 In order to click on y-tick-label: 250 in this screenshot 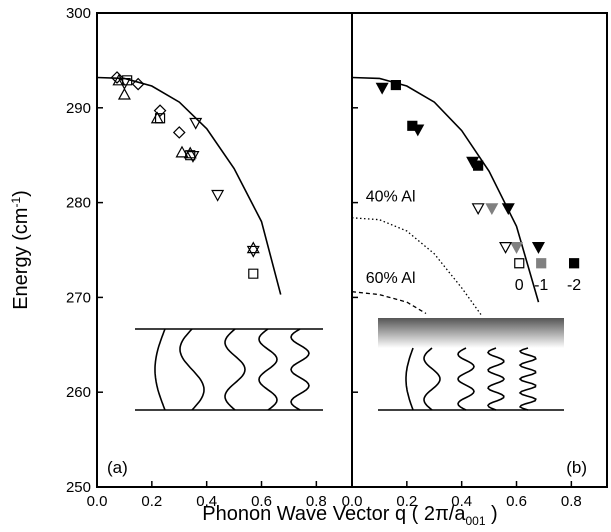, I will do `click(78, 487)`.